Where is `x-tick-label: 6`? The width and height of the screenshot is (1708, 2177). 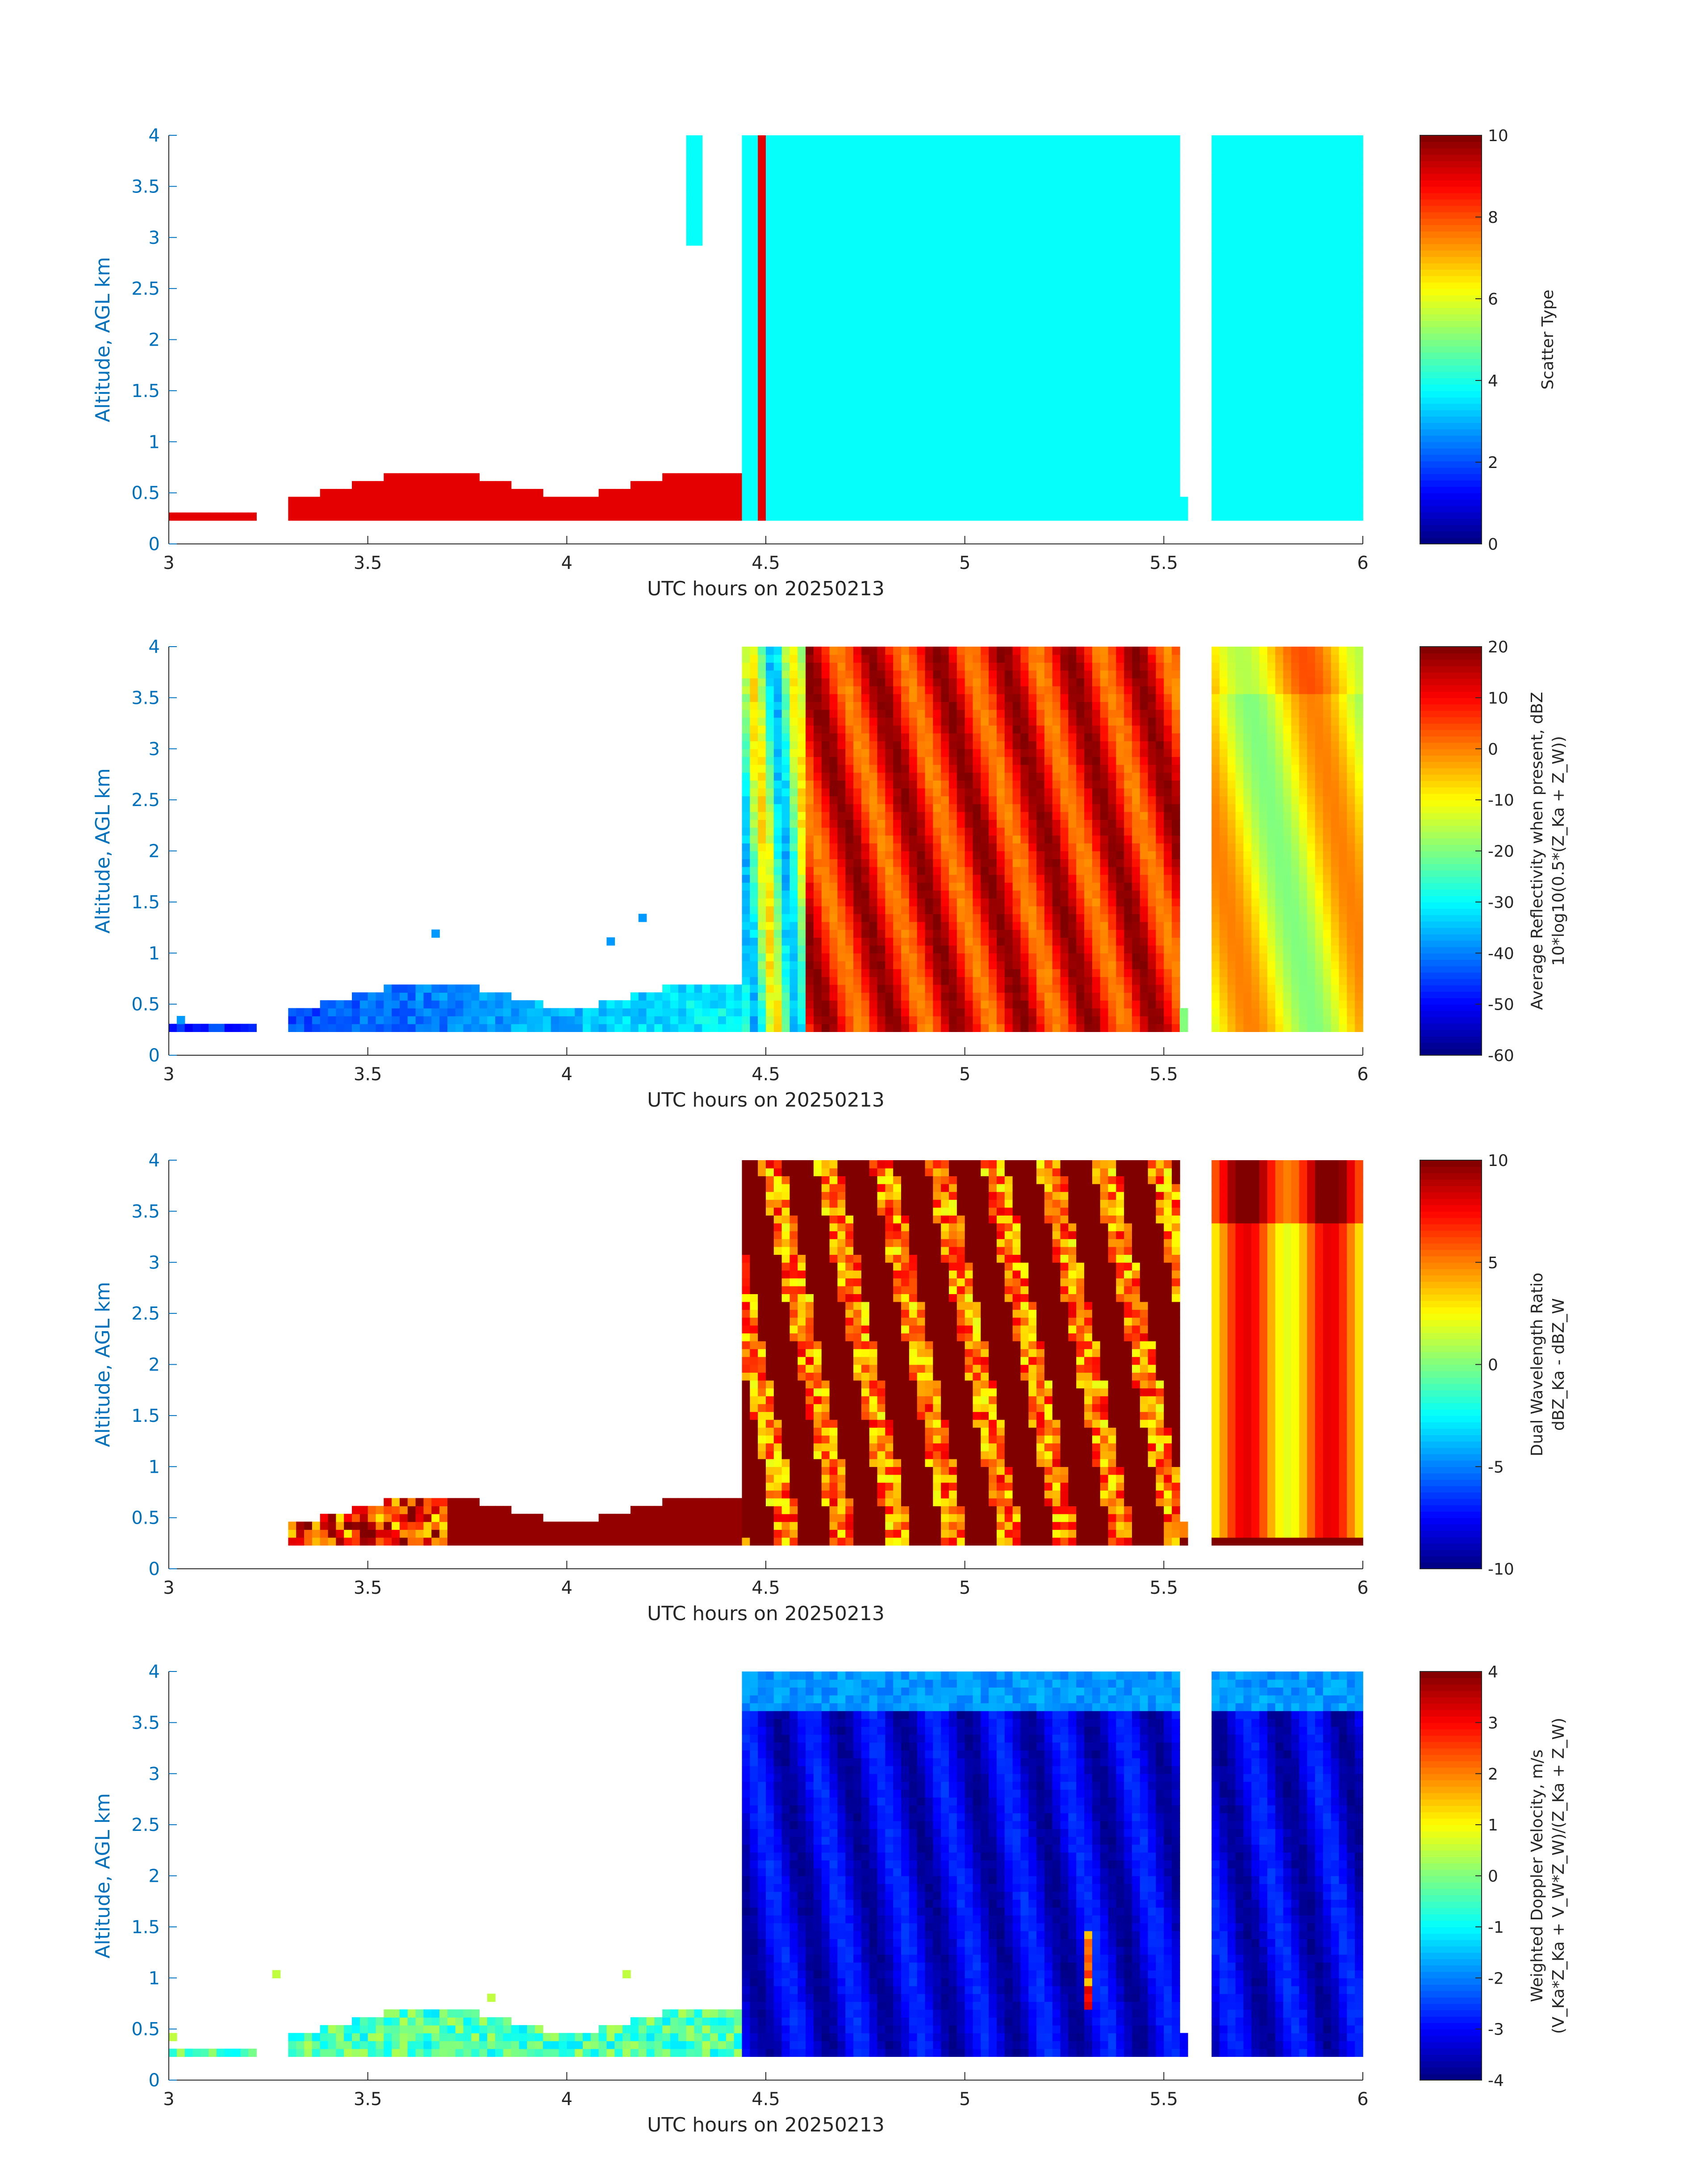 x-tick-label: 6 is located at coordinates (1362, 563).